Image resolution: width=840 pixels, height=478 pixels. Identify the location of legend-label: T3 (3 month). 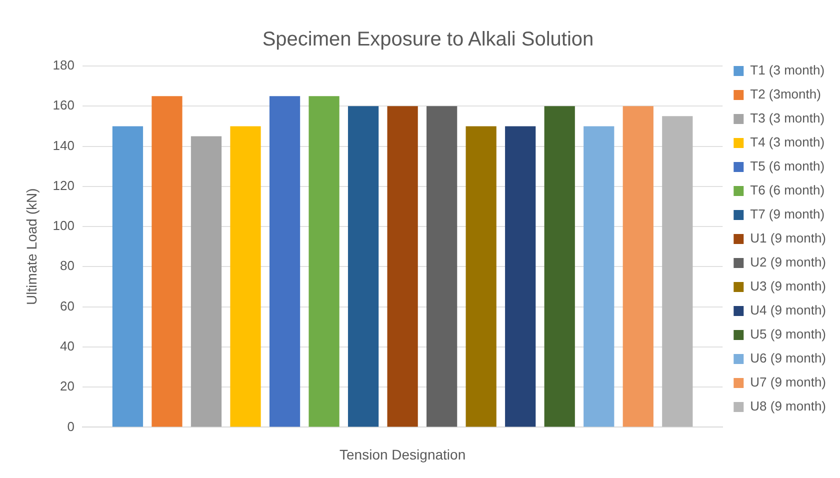
(787, 118).